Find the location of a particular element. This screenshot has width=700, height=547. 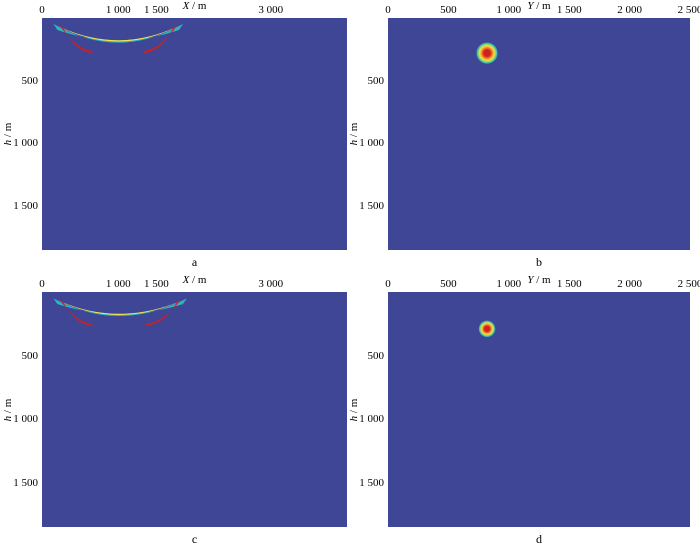

panel-label: a is located at coordinates (194, 262).